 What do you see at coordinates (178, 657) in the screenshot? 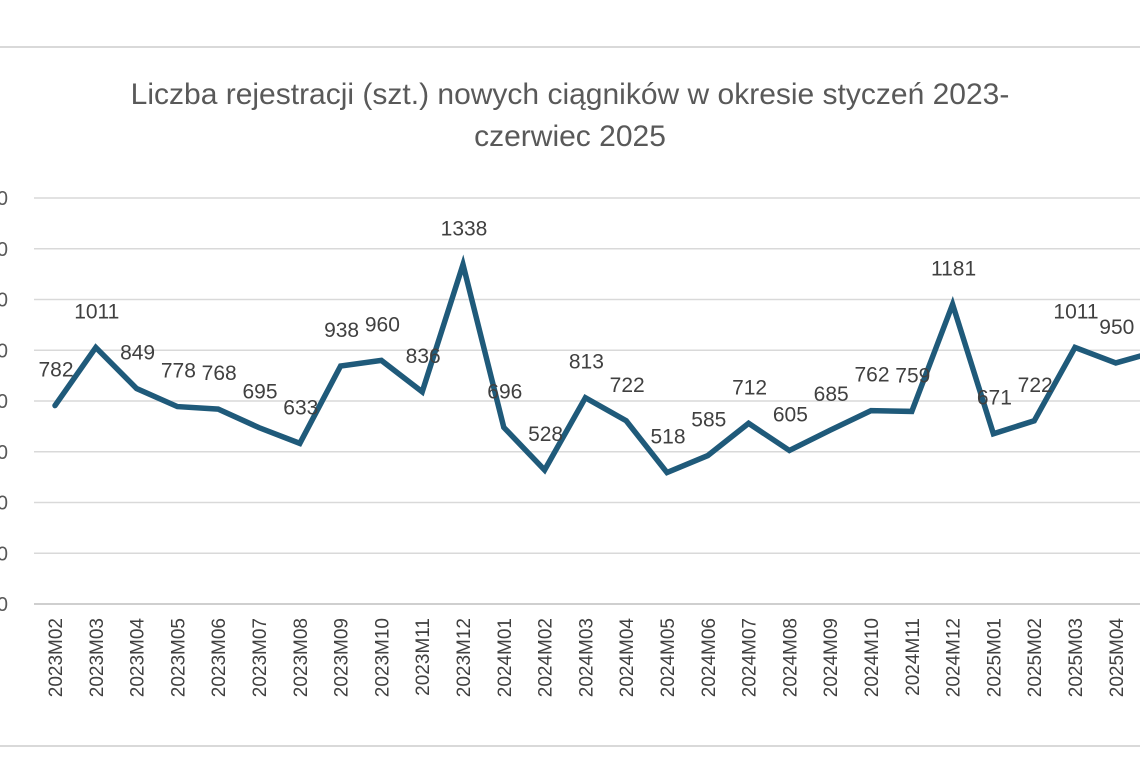
I see `x-category-label: 2023M05` at bounding box center [178, 657].